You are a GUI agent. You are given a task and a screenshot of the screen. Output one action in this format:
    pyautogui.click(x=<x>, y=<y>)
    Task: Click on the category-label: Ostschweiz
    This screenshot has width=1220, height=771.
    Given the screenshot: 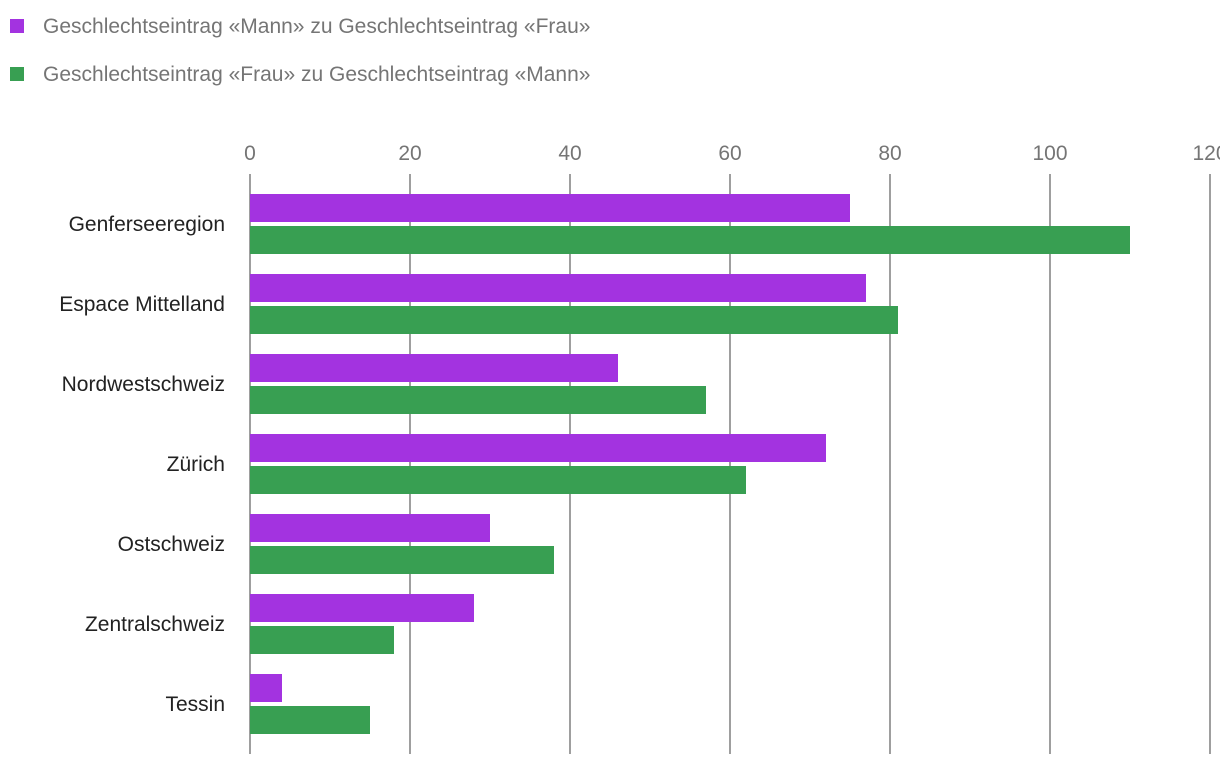 What is the action you would take?
    pyautogui.click(x=171, y=544)
    